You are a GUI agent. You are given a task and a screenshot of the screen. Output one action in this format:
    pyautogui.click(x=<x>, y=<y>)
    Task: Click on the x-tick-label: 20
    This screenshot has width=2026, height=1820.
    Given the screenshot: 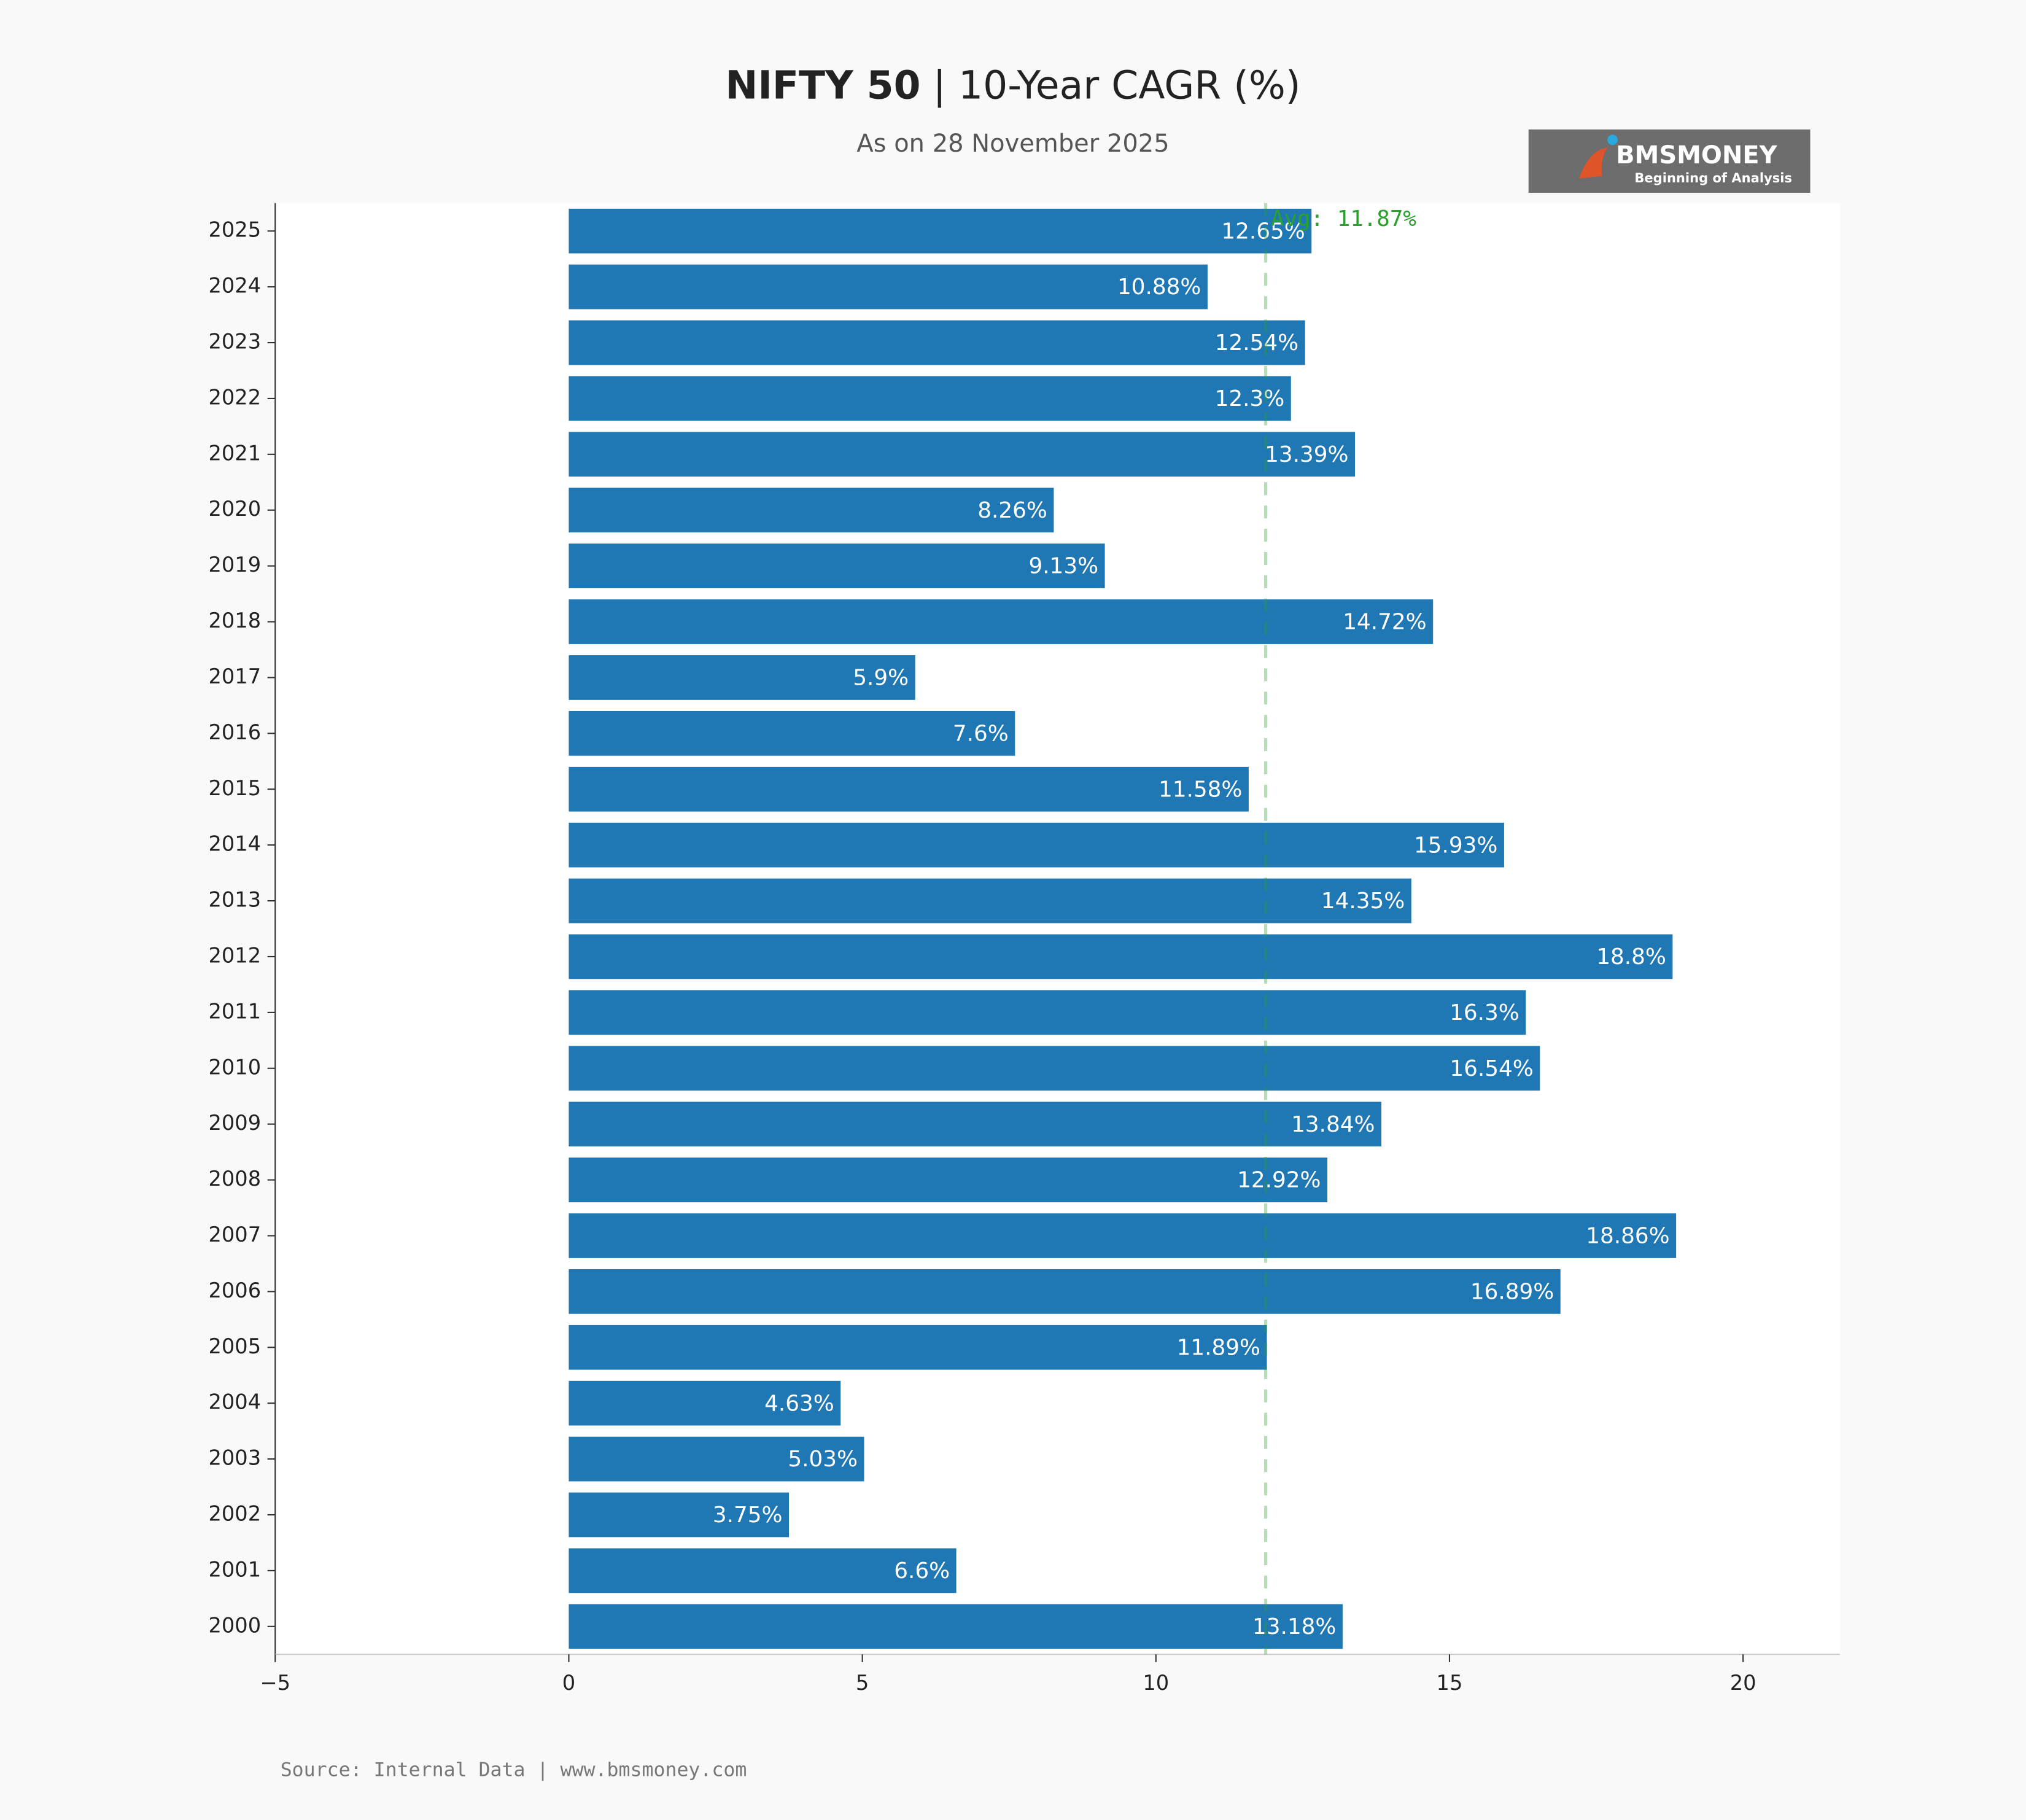 What is the action you would take?
    pyautogui.click(x=1743, y=1683)
    